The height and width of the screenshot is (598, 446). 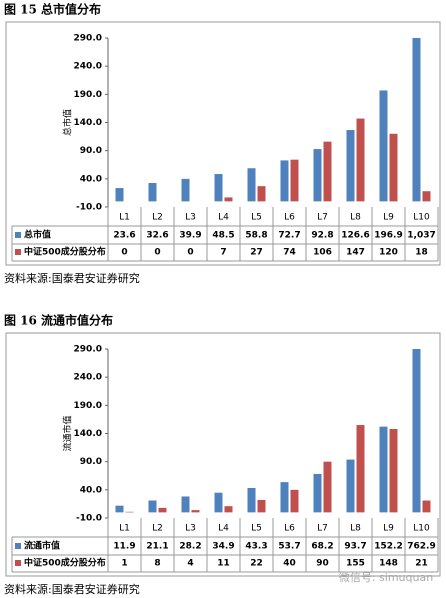 I want to click on table-value: 8, so click(x=157, y=564).